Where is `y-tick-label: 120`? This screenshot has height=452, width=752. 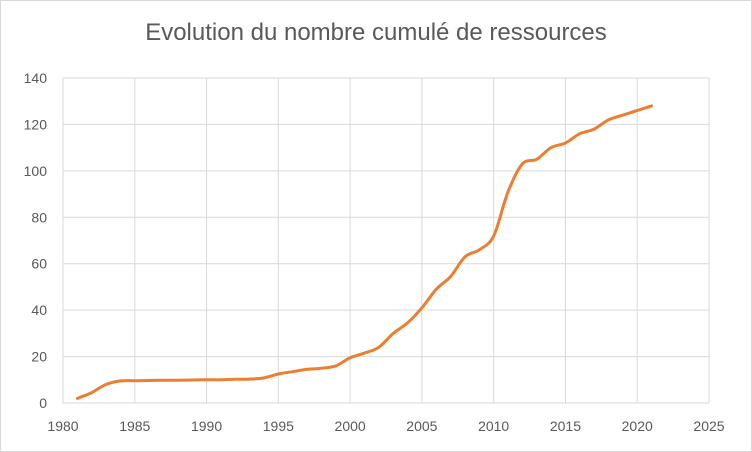
y-tick-label: 120 is located at coordinates (36, 124).